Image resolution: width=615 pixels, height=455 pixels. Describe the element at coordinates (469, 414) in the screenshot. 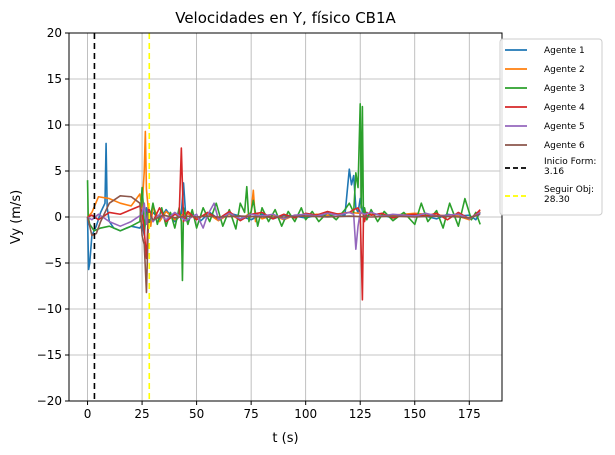

I see `x-tick-label: 175` at that location.